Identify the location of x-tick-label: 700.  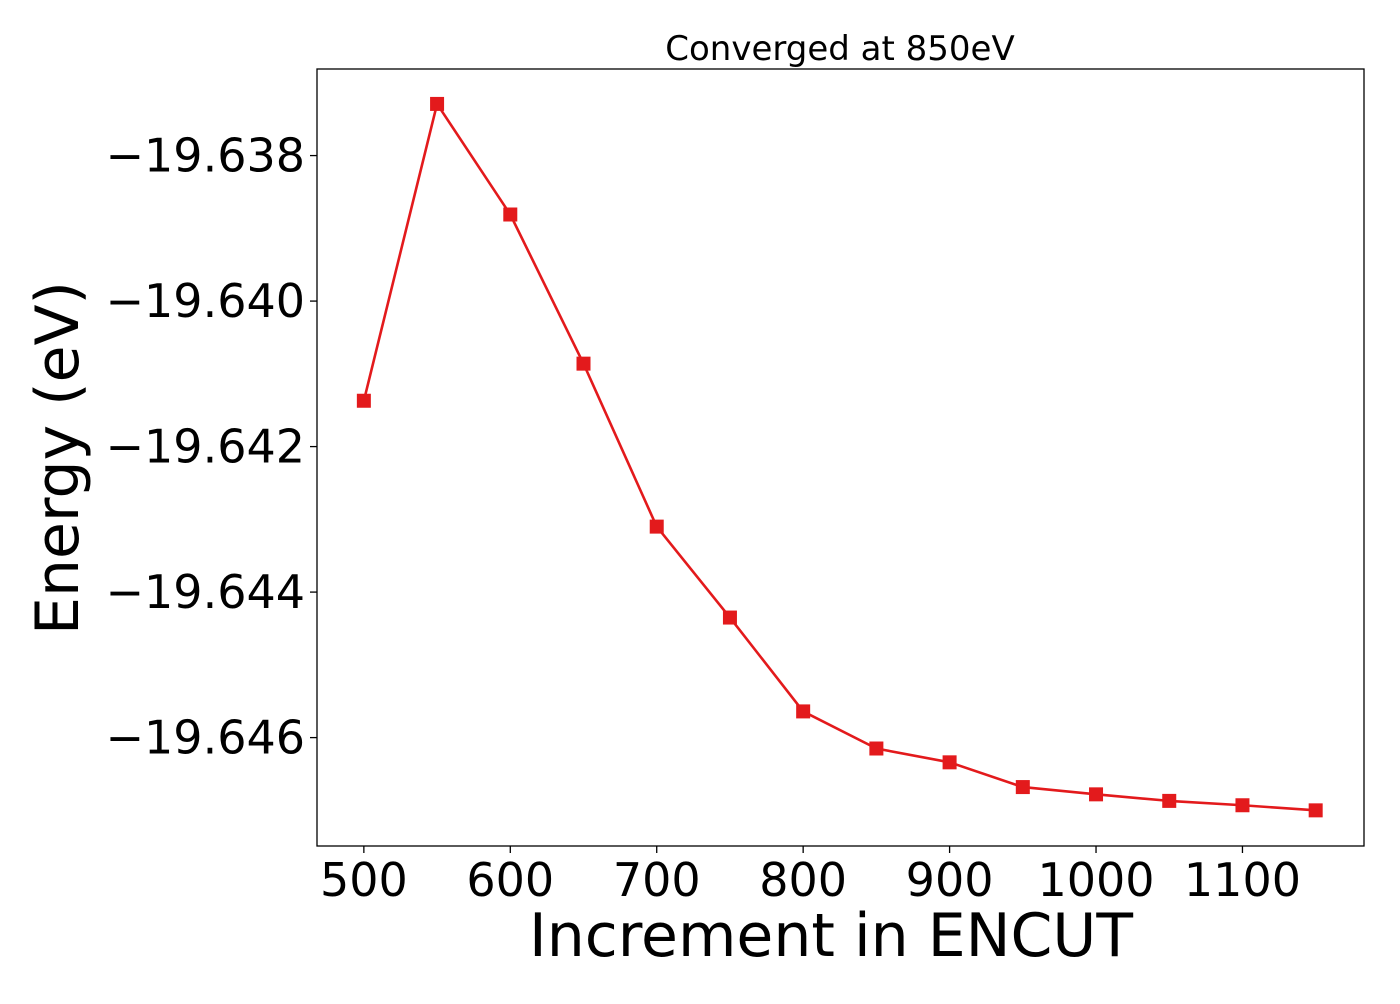
(657, 880).